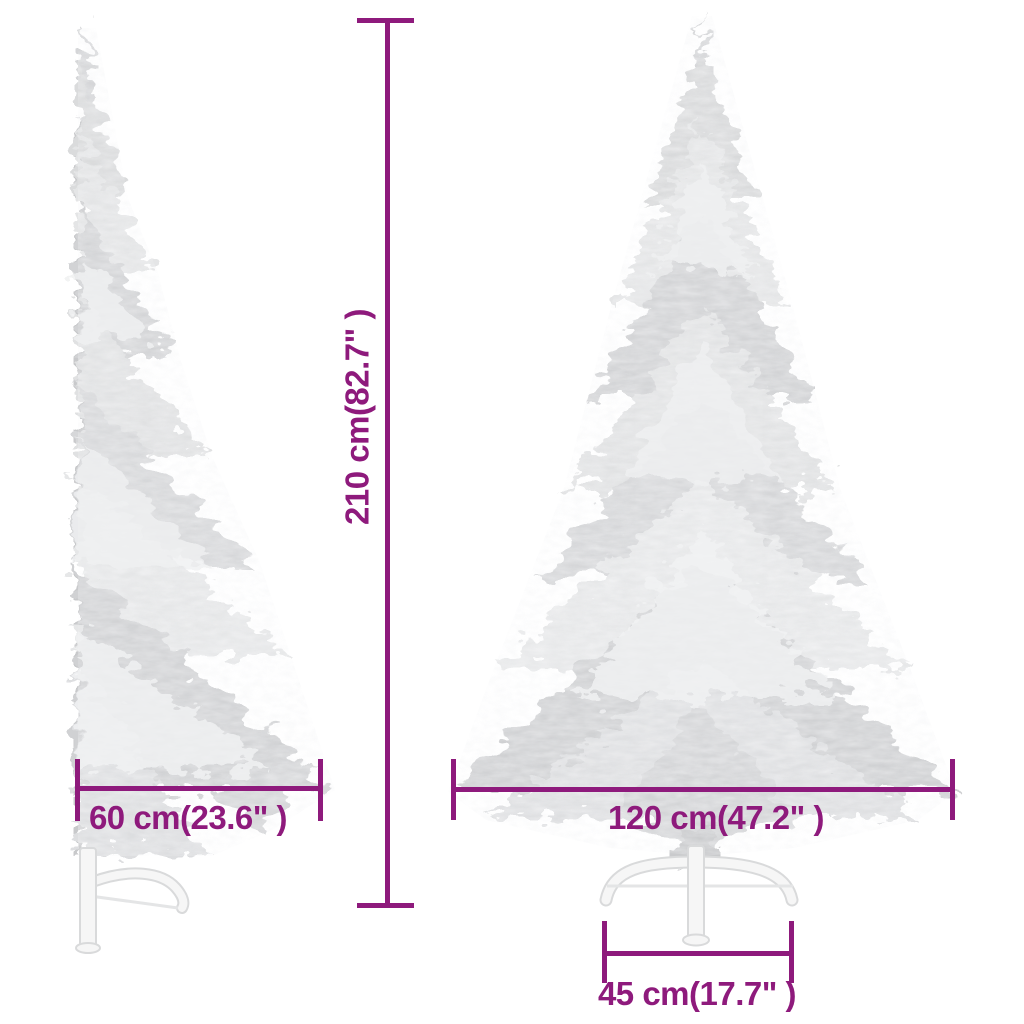 Image resolution: width=1024 pixels, height=1024 pixels. What do you see at coordinates (385, 20) in the screenshot?
I see `height-dimension-tick-top` at bounding box center [385, 20].